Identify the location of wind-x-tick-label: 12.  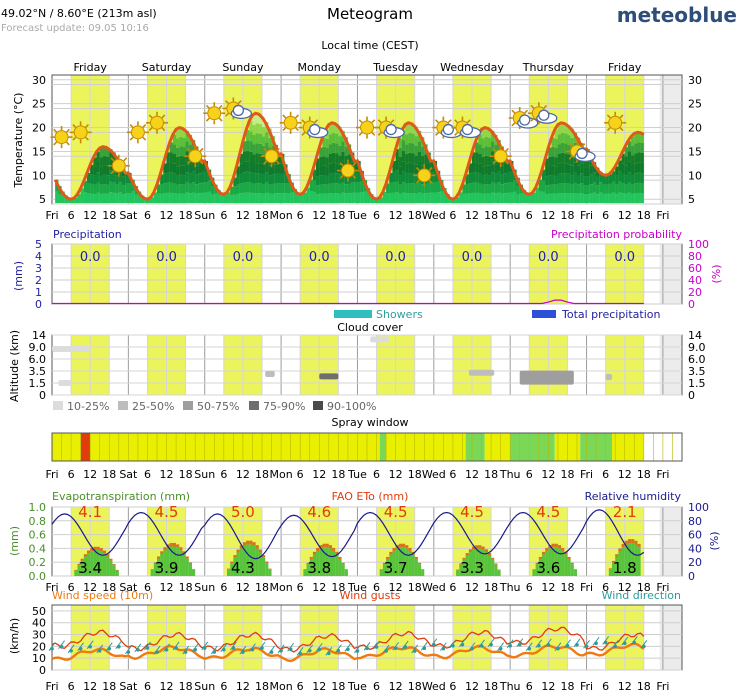
(167, 686).